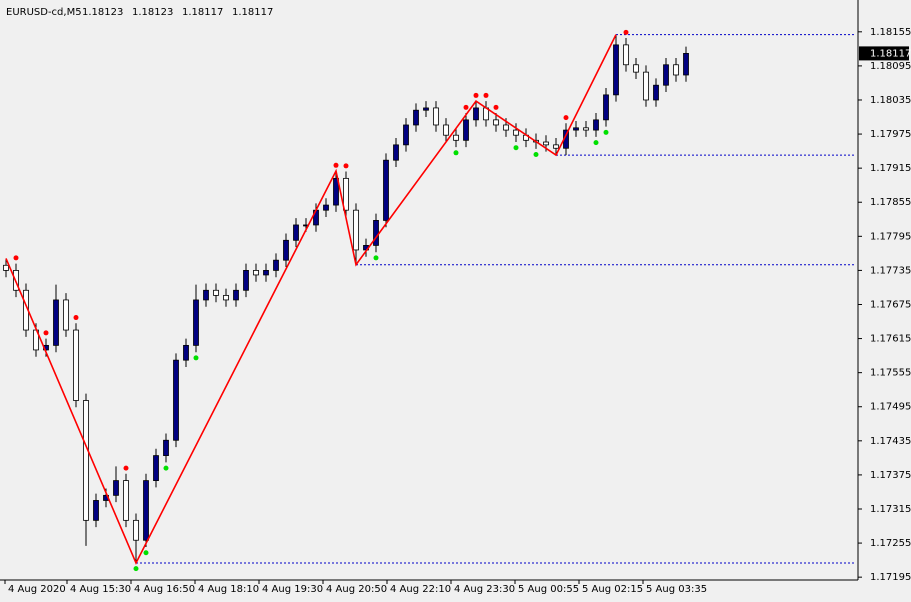  What do you see at coordinates (890, 100) in the screenshot?
I see `y-tick-label: 1.18035` at bounding box center [890, 100].